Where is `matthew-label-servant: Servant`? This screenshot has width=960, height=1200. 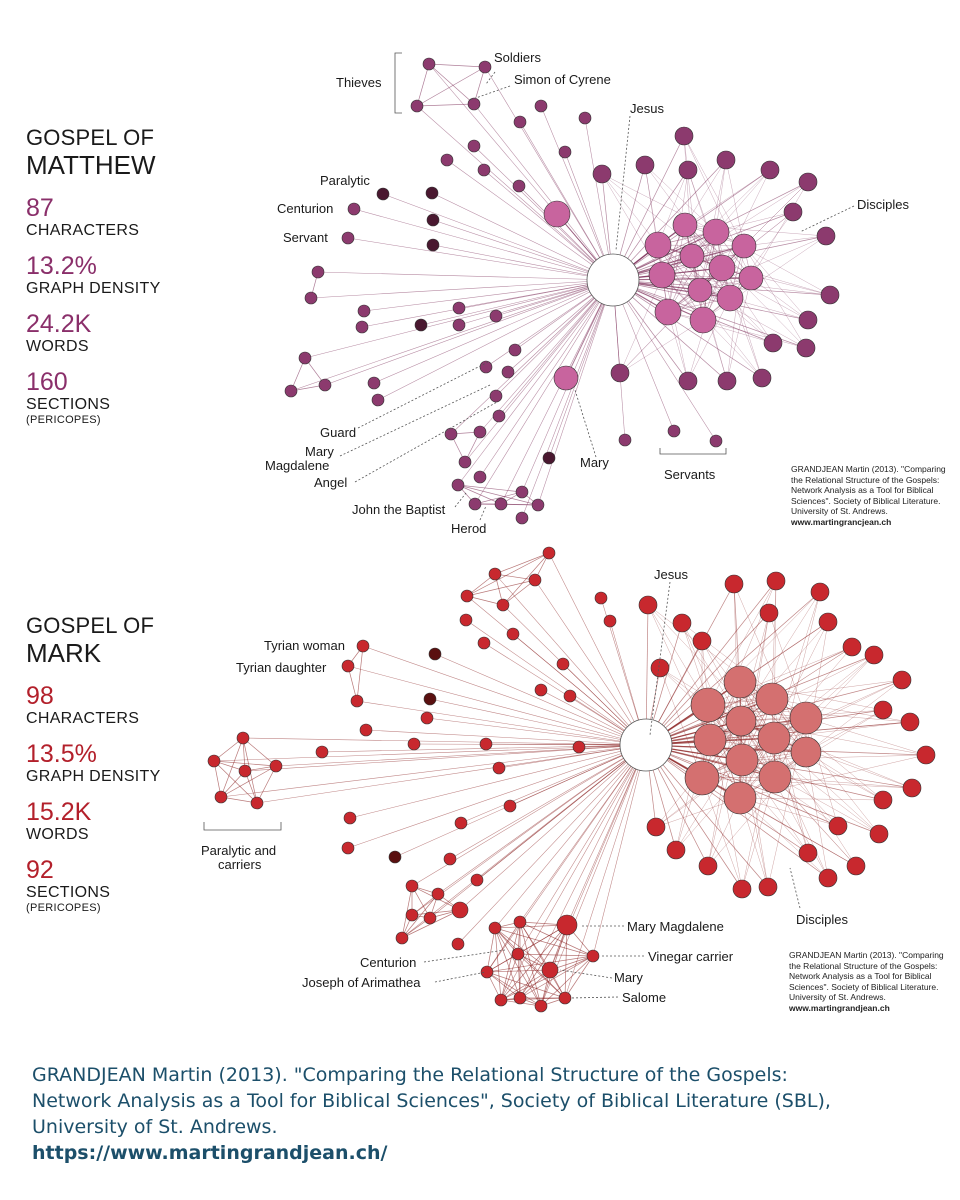 matthew-label-servant: Servant is located at coordinates (305, 237).